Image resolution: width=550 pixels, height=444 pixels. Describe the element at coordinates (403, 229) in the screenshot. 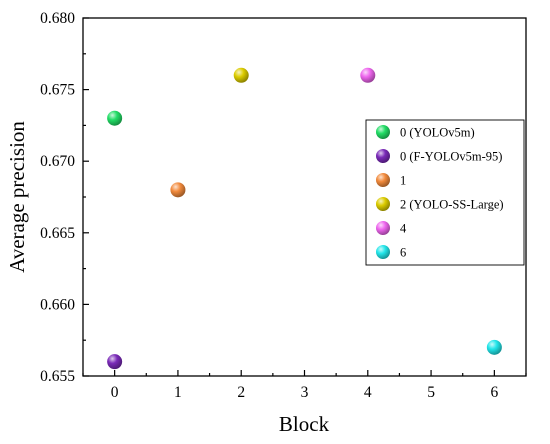

I see `legend-label: 4` at that location.